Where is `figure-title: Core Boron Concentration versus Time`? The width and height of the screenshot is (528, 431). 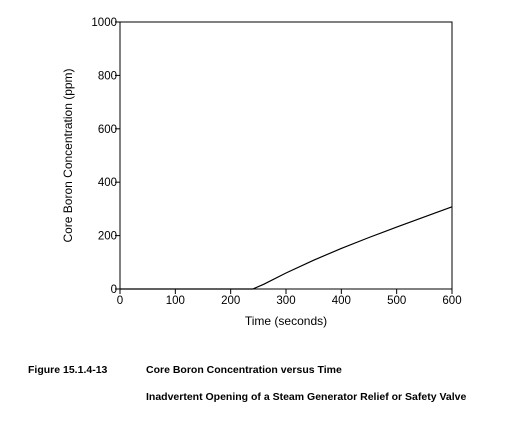 figure-title: Core Boron Concentration versus Time is located at coordinates (244, 370).